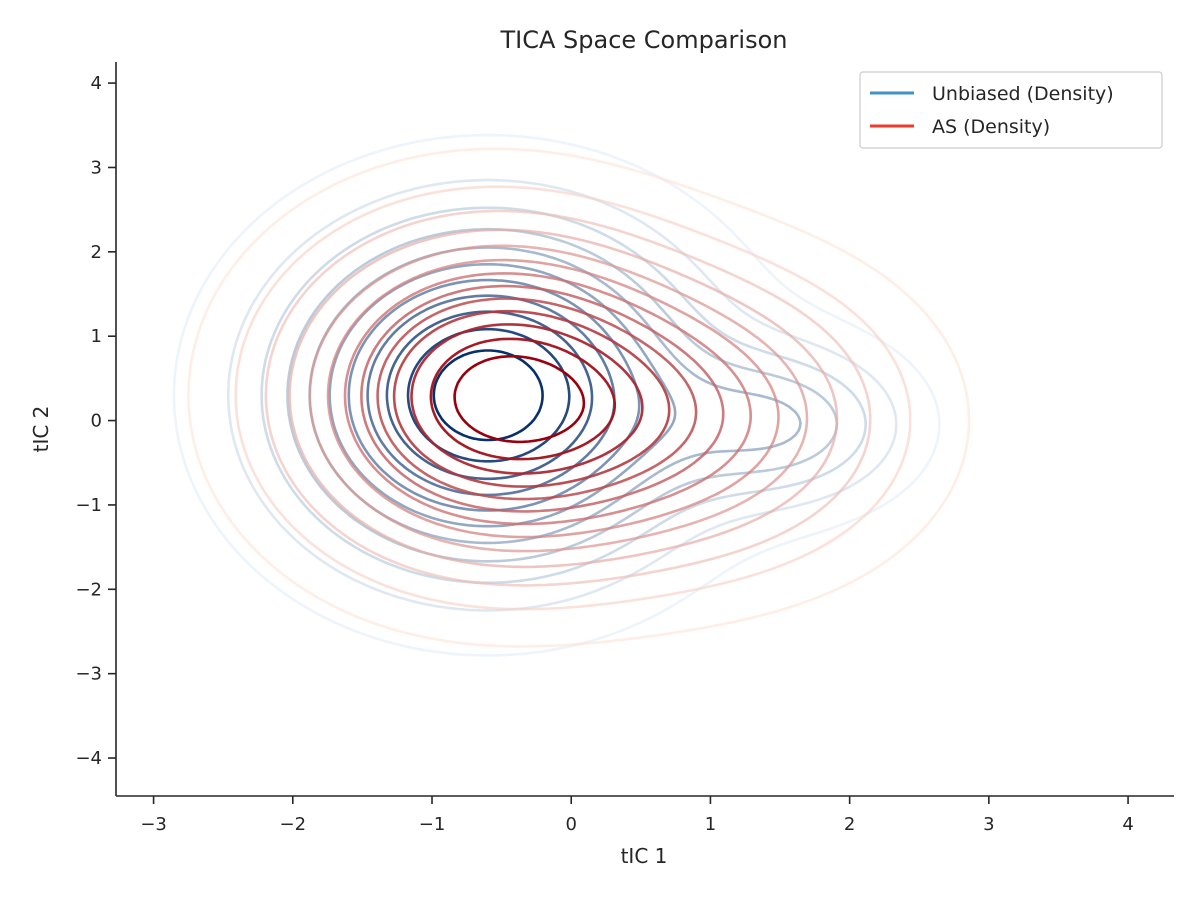  What do you see at coordinates (96, 252) in the screenshot?
I see `y-tick-label: 2` at bounding box center [96, 252].